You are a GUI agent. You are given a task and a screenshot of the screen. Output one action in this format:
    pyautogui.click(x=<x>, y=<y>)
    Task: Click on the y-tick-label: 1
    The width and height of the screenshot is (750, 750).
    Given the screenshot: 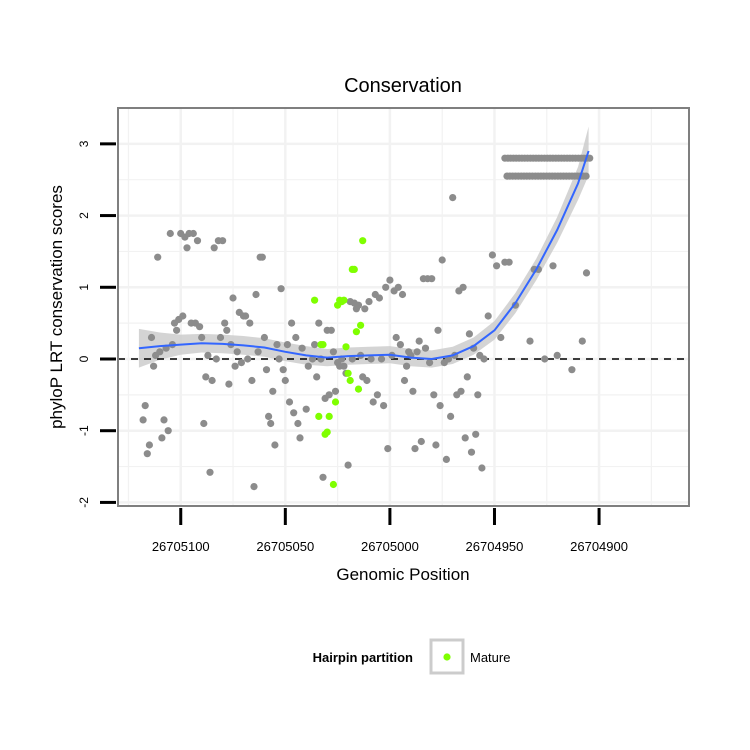 What is the action you would take?
    pyautogui.click(x=84, y=287)
    